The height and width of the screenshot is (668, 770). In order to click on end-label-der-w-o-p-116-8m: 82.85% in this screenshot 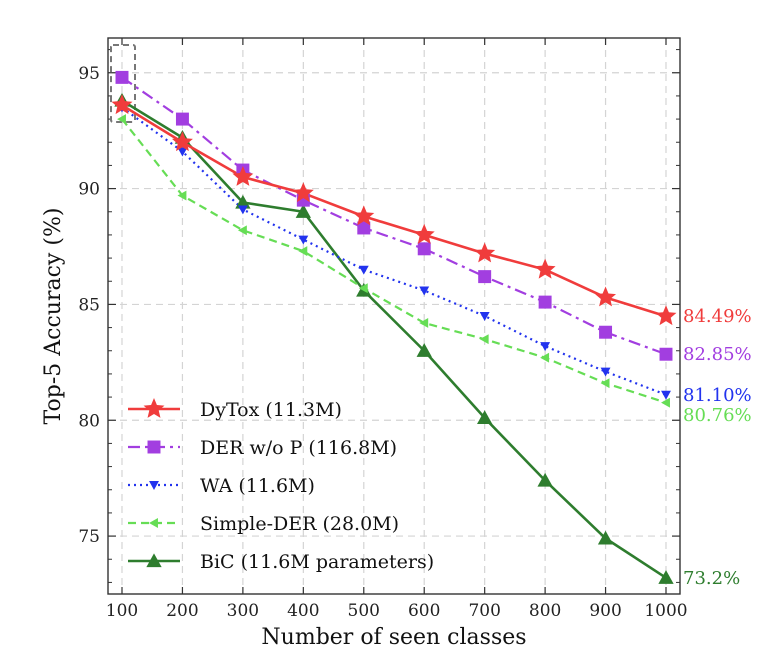, I will do `click(717, 354)`.